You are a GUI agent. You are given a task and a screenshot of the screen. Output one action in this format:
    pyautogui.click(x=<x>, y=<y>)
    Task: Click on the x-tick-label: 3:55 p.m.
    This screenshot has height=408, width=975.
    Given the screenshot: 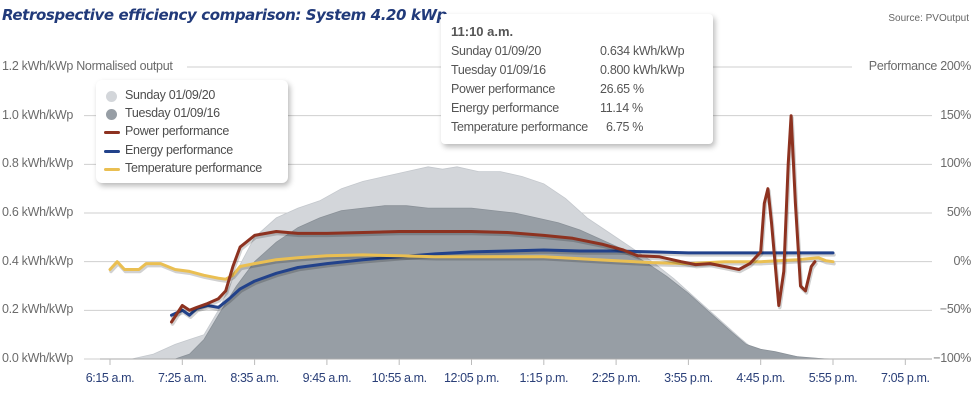 What is the action you would take?
    pyautogui.click(x=688, y=378)
    